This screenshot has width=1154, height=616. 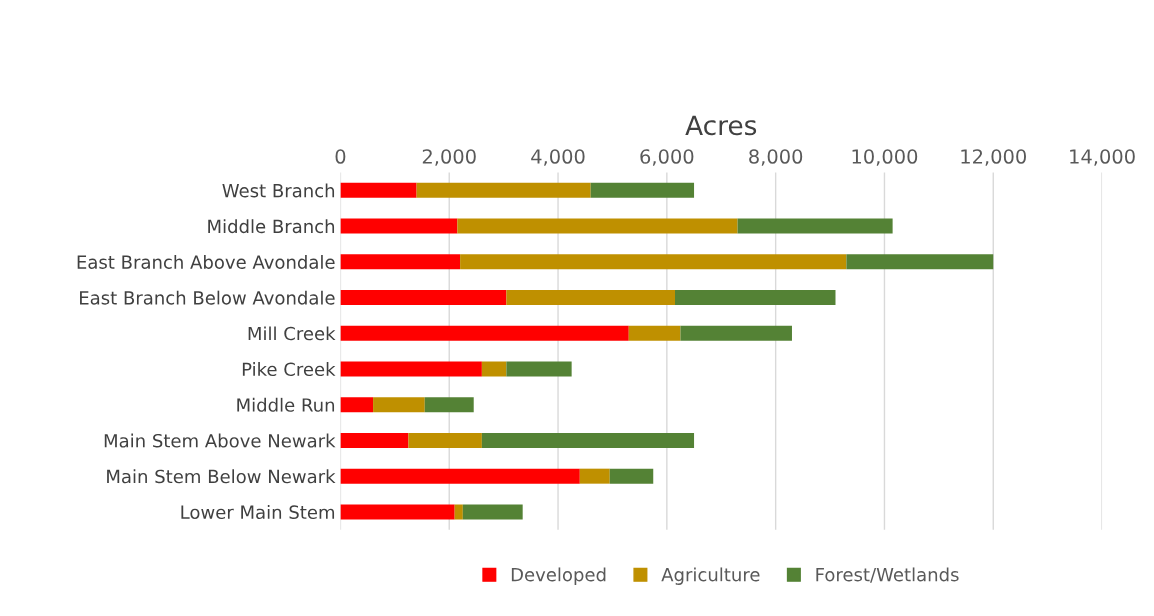 I want to click on x-tick-label: 12,000, so click(x=993, y=157).